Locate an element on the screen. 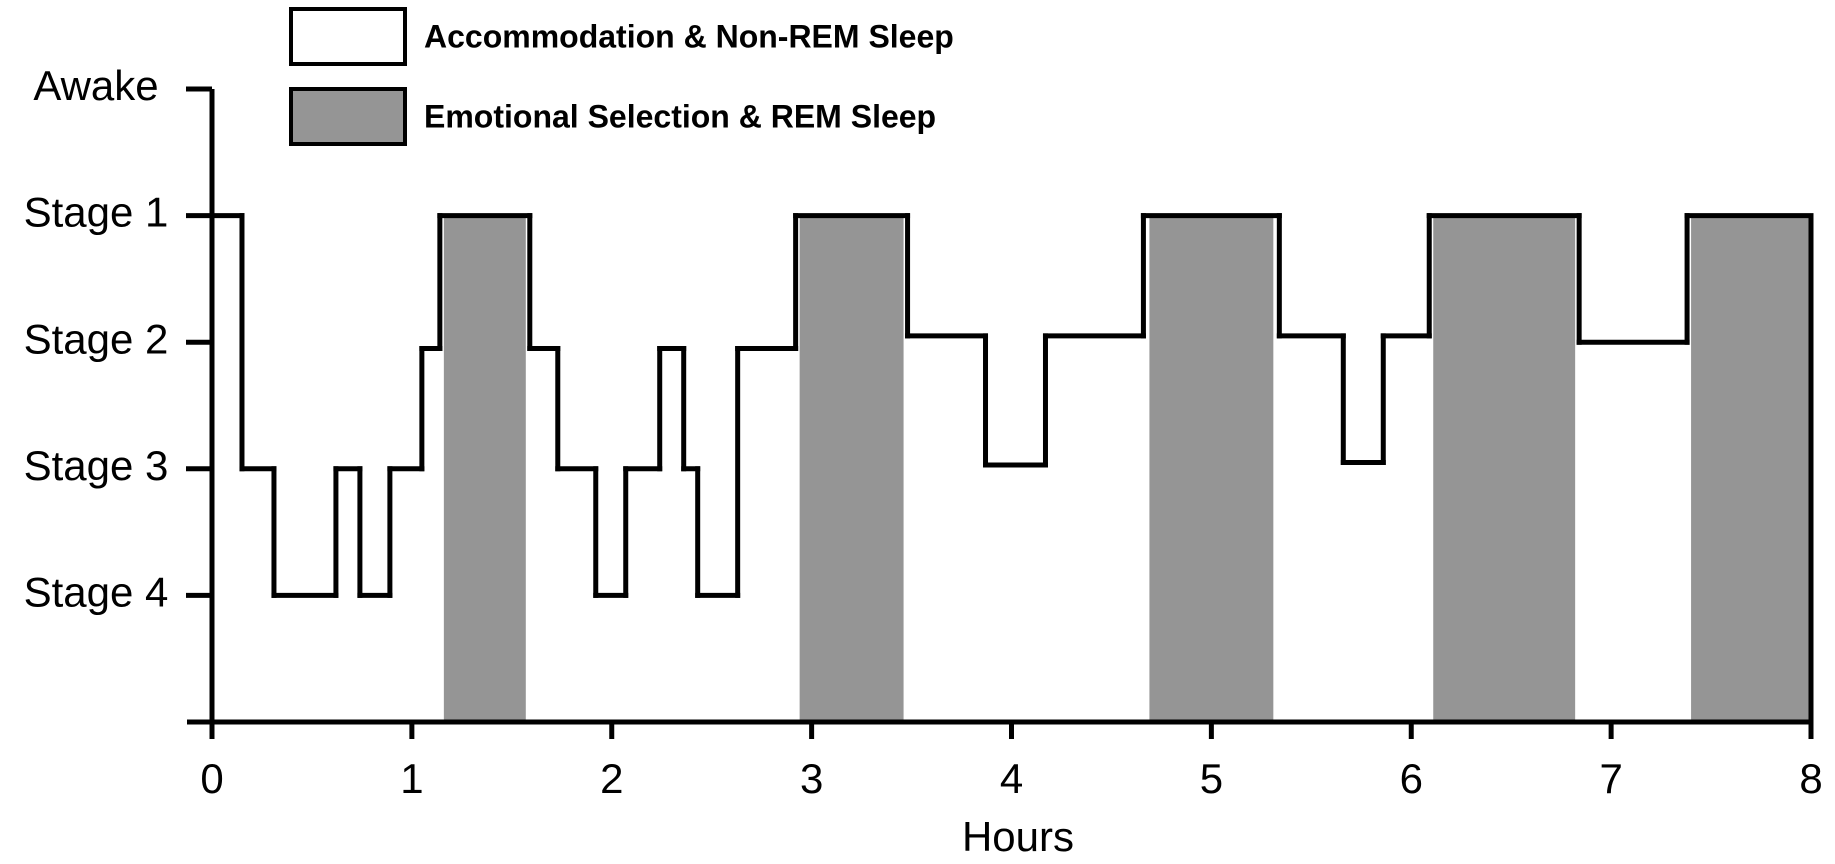 The width and height of the screenshot is (1835, 864). legend-label: Accommodation & Non-REM Sleep is located at coordinates (689, 36).